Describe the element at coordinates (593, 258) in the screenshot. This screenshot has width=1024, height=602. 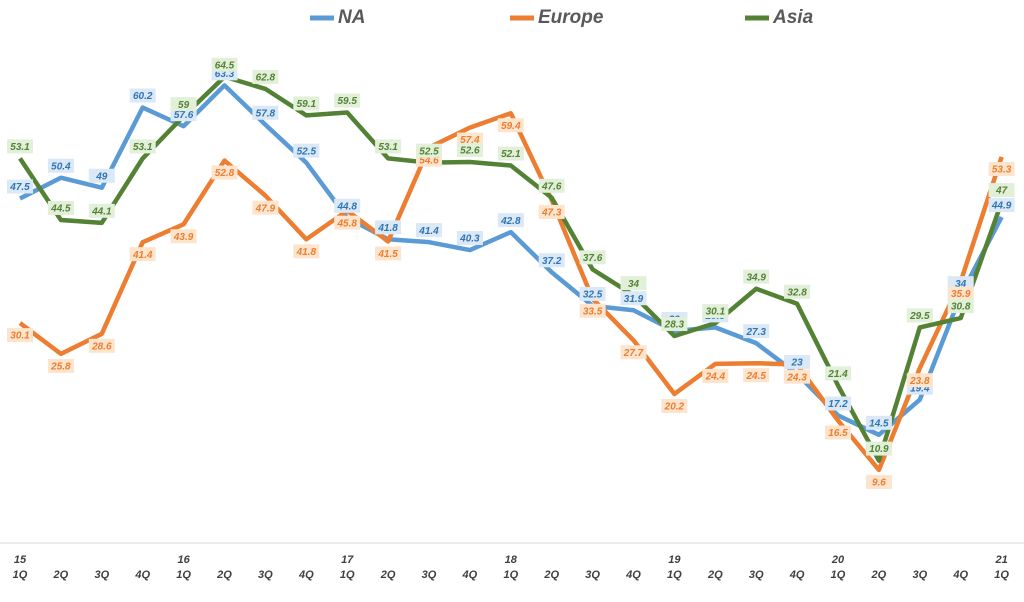
I see `value-label: 37.6` at that location.